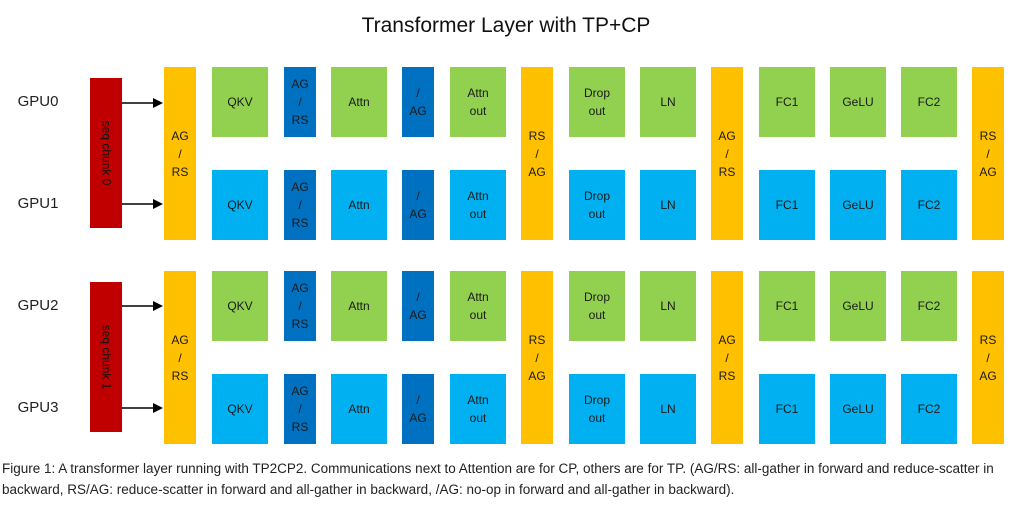  What do you see at coordinates (359, 205) in the screenshot?
I see `attn-block-gpu1: Attn` at bounding box center [359, 205].